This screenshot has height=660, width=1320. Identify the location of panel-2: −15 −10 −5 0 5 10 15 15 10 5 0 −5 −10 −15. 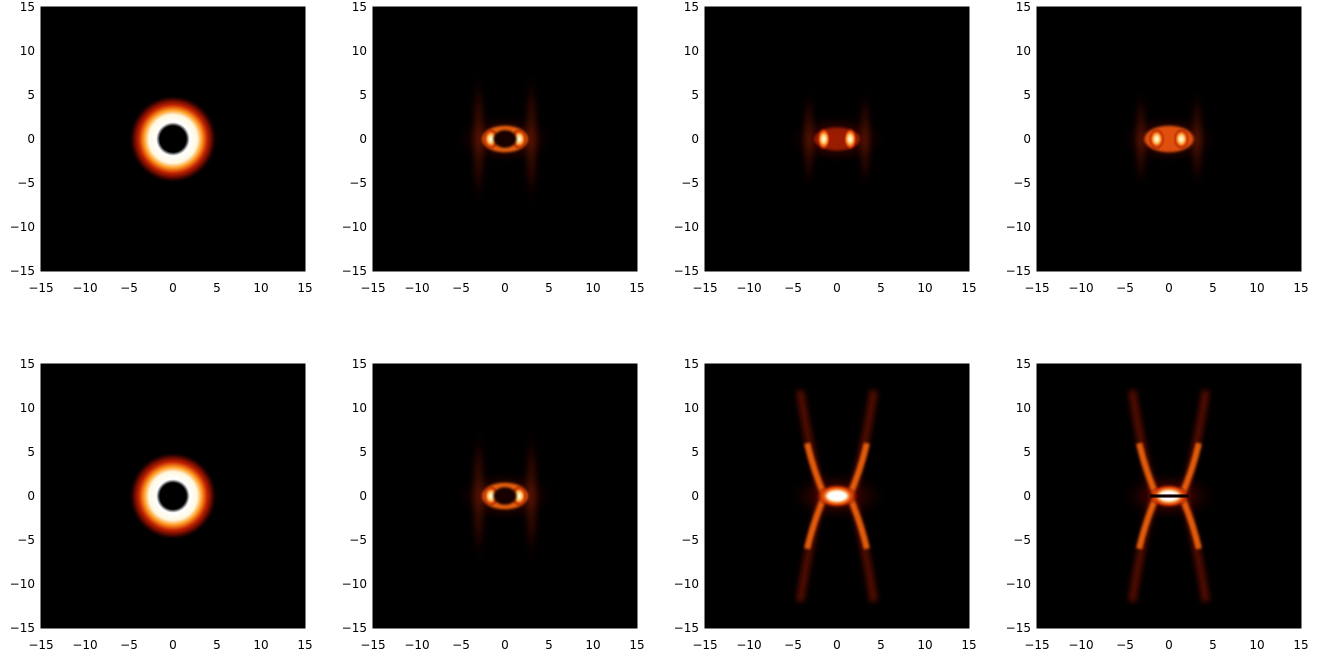
(493, 147).